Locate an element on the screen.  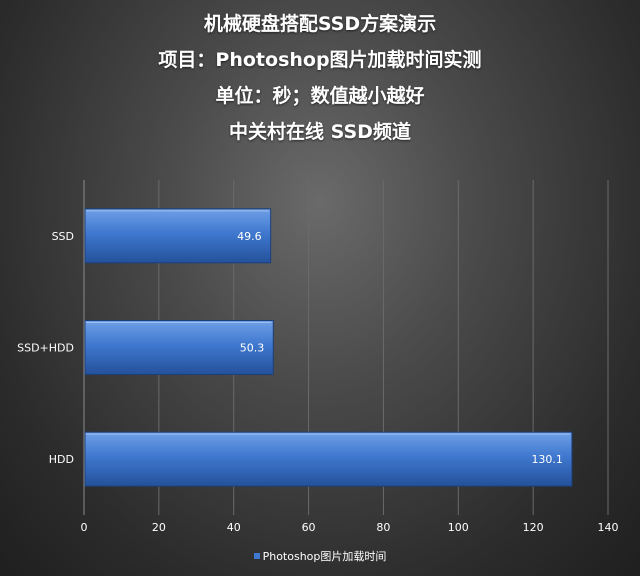
x-tick-label: 40 is located at coordinates (234, 527).